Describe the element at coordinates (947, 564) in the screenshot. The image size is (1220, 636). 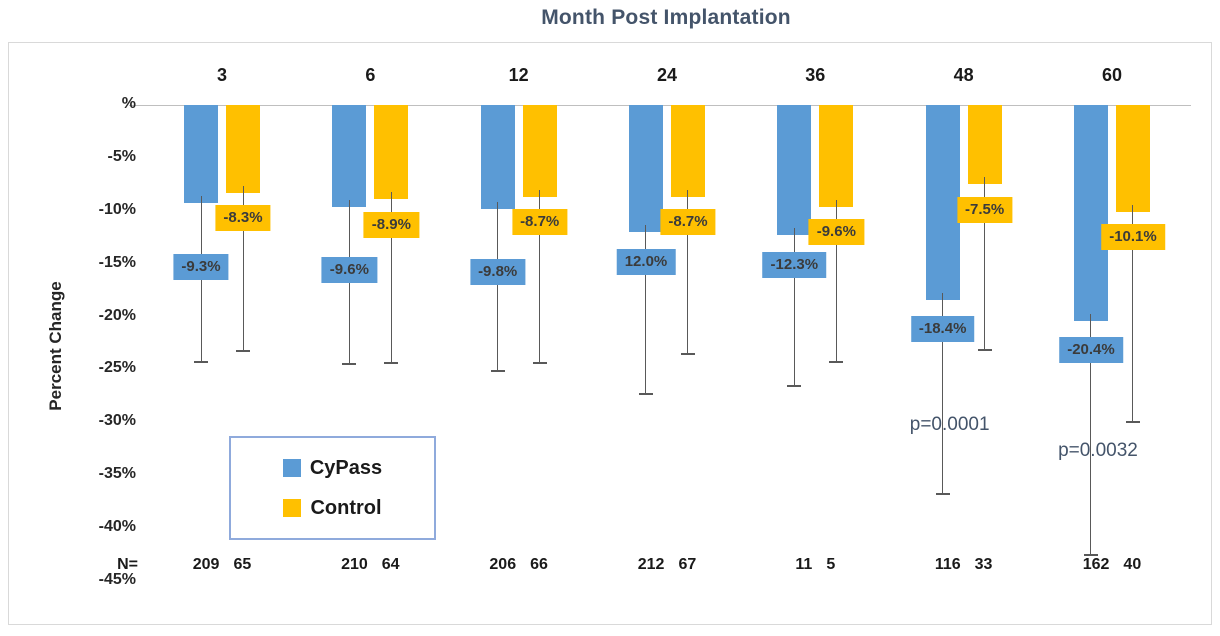
I see `n-count-cypass-48: 116` at that location.